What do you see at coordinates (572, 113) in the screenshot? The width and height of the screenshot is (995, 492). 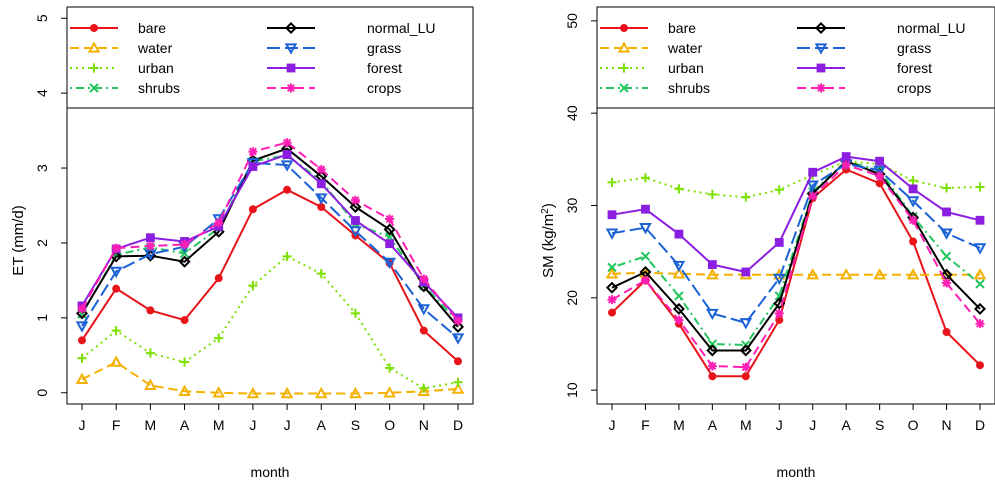 I see `y-tick-label: 40` at bounding box center [572, 113].